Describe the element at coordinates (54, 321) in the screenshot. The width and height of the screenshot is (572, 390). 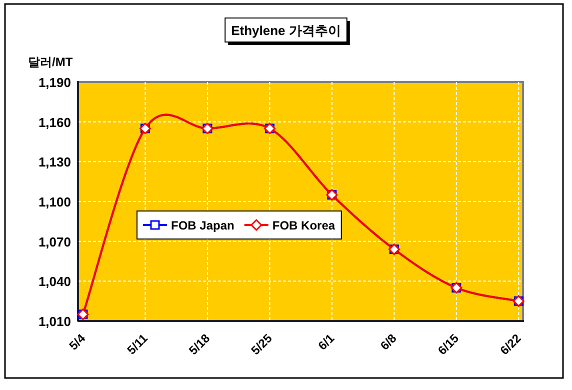
I see `y-tick-label: 1,010` at that location.